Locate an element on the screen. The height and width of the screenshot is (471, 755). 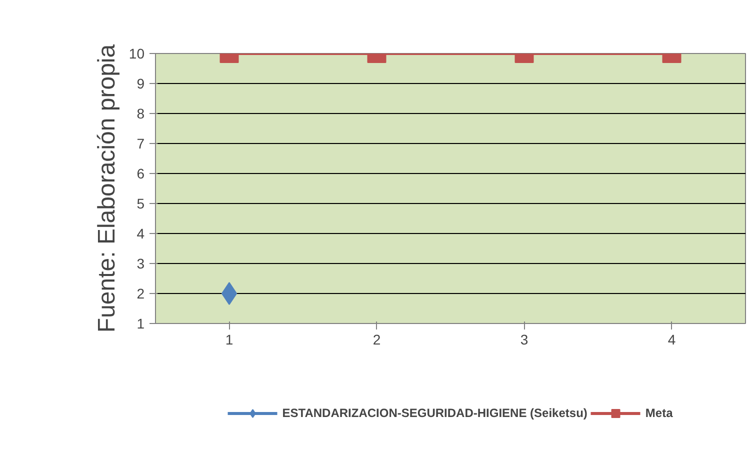
x-tick-label: 3 is located at coordinates (524, 340).